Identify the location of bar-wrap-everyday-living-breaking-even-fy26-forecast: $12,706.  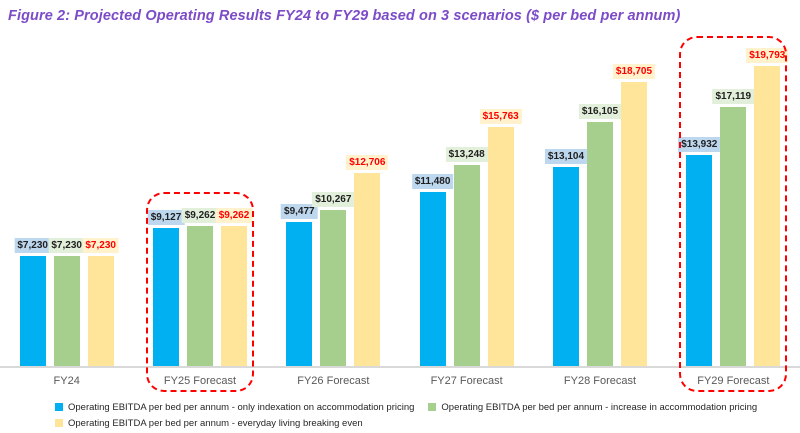
(367, 260).